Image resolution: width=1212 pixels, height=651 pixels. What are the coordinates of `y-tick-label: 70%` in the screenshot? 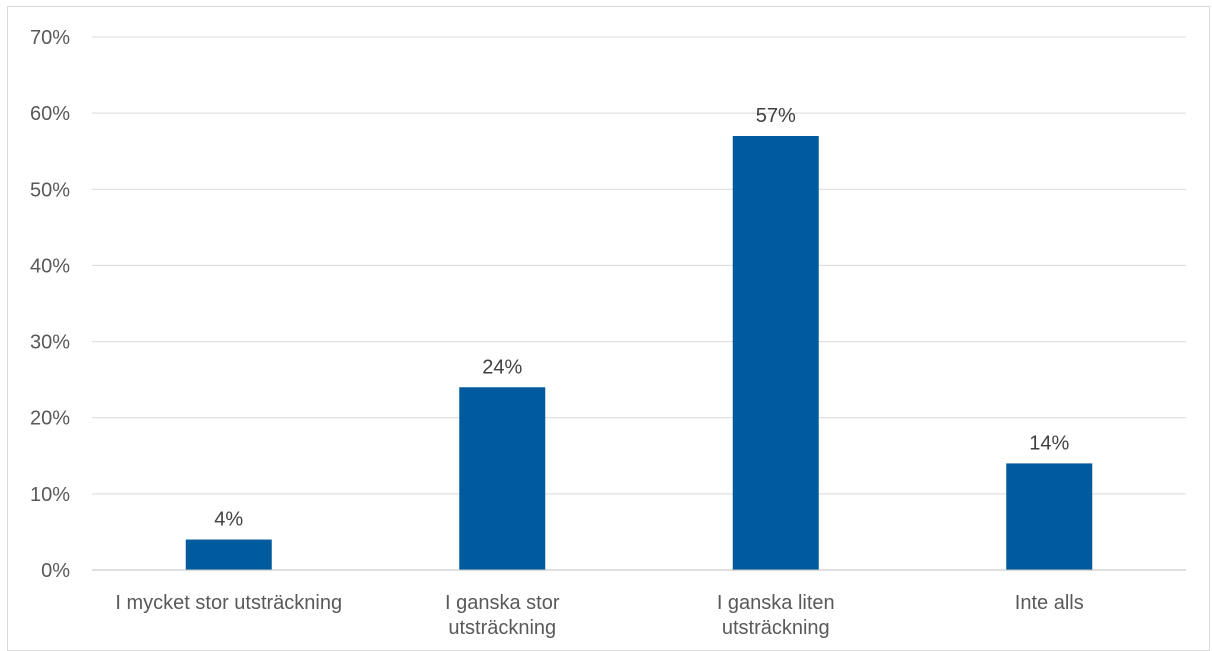 It's located at (50, 38).